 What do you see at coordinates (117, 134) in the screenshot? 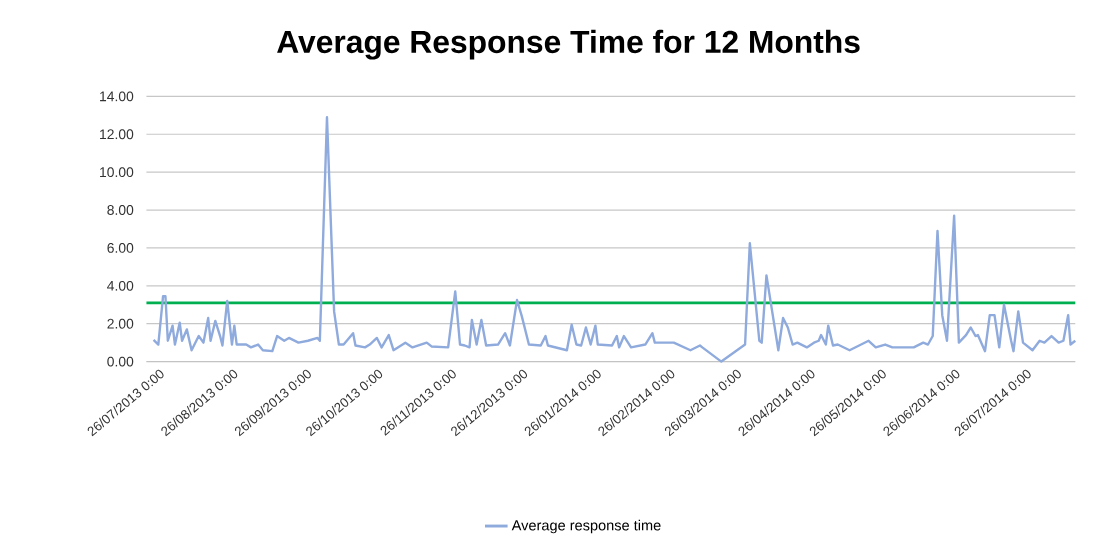
I see `y-tick-label: 12.00` at bounding box center [117, 134].